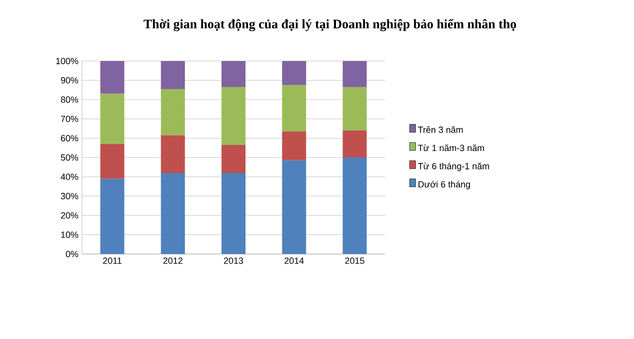  What do you see at coordinates (440, 129) in the screenshot?
I see `legend-label: Trên 3 năm` at bounding box center [440, 129].